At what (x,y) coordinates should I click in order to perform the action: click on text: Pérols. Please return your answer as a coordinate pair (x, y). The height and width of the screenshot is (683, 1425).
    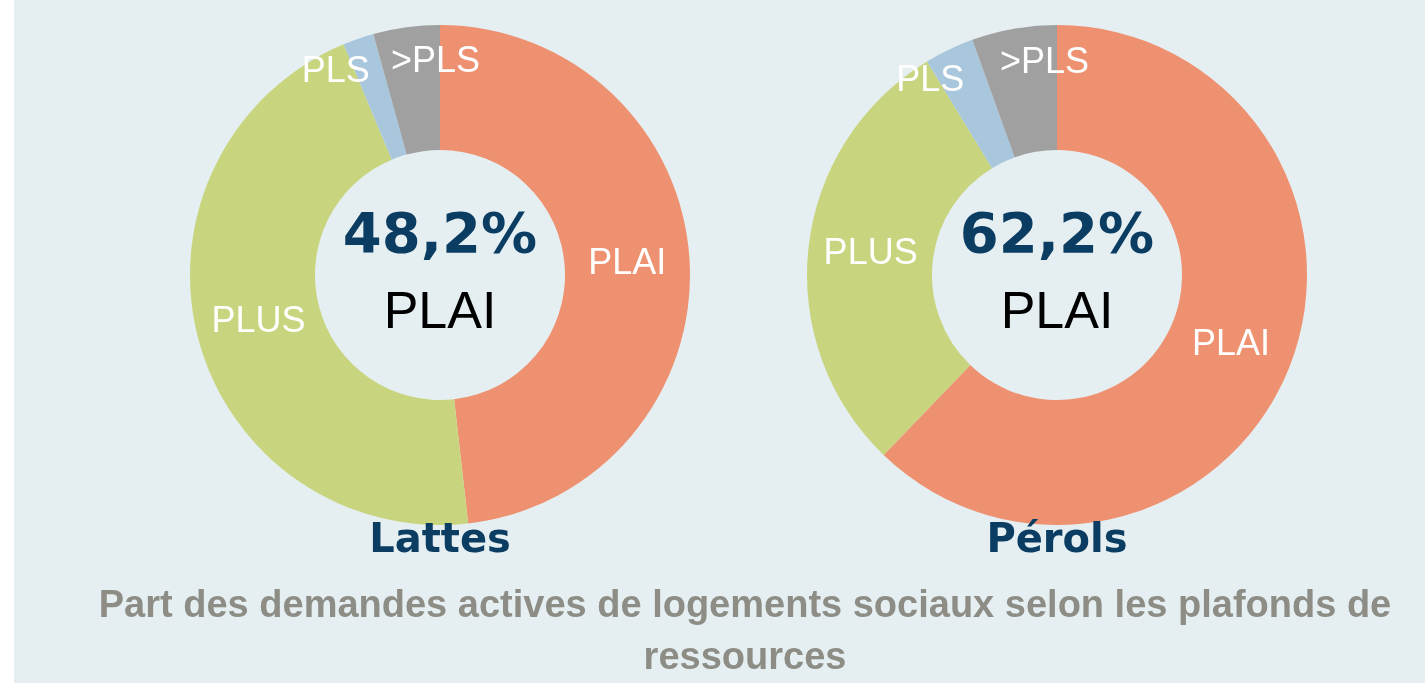
    Looking at the image, I should click on (1057, 538).